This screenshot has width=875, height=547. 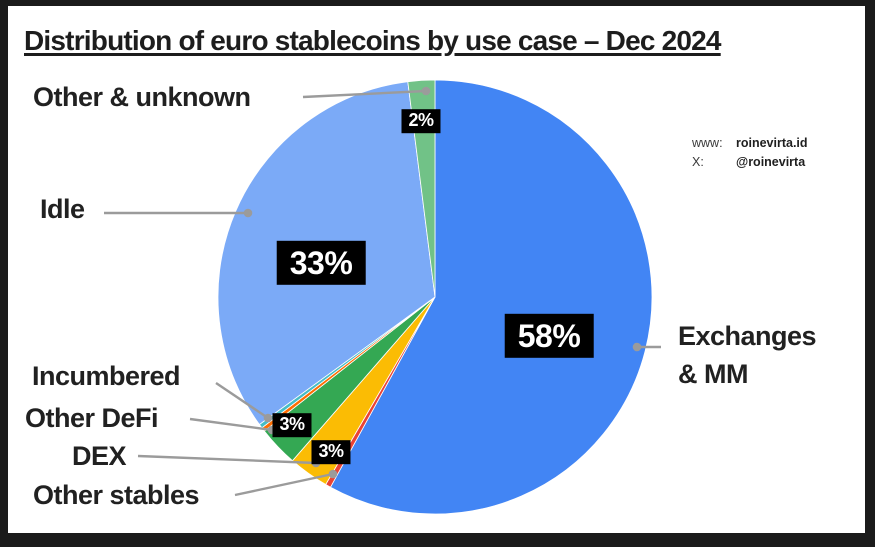 What do you see at coordinates (242, 400) in the screenshot?
I see `leader-line-incumbered` at bounding box center [242, 400].